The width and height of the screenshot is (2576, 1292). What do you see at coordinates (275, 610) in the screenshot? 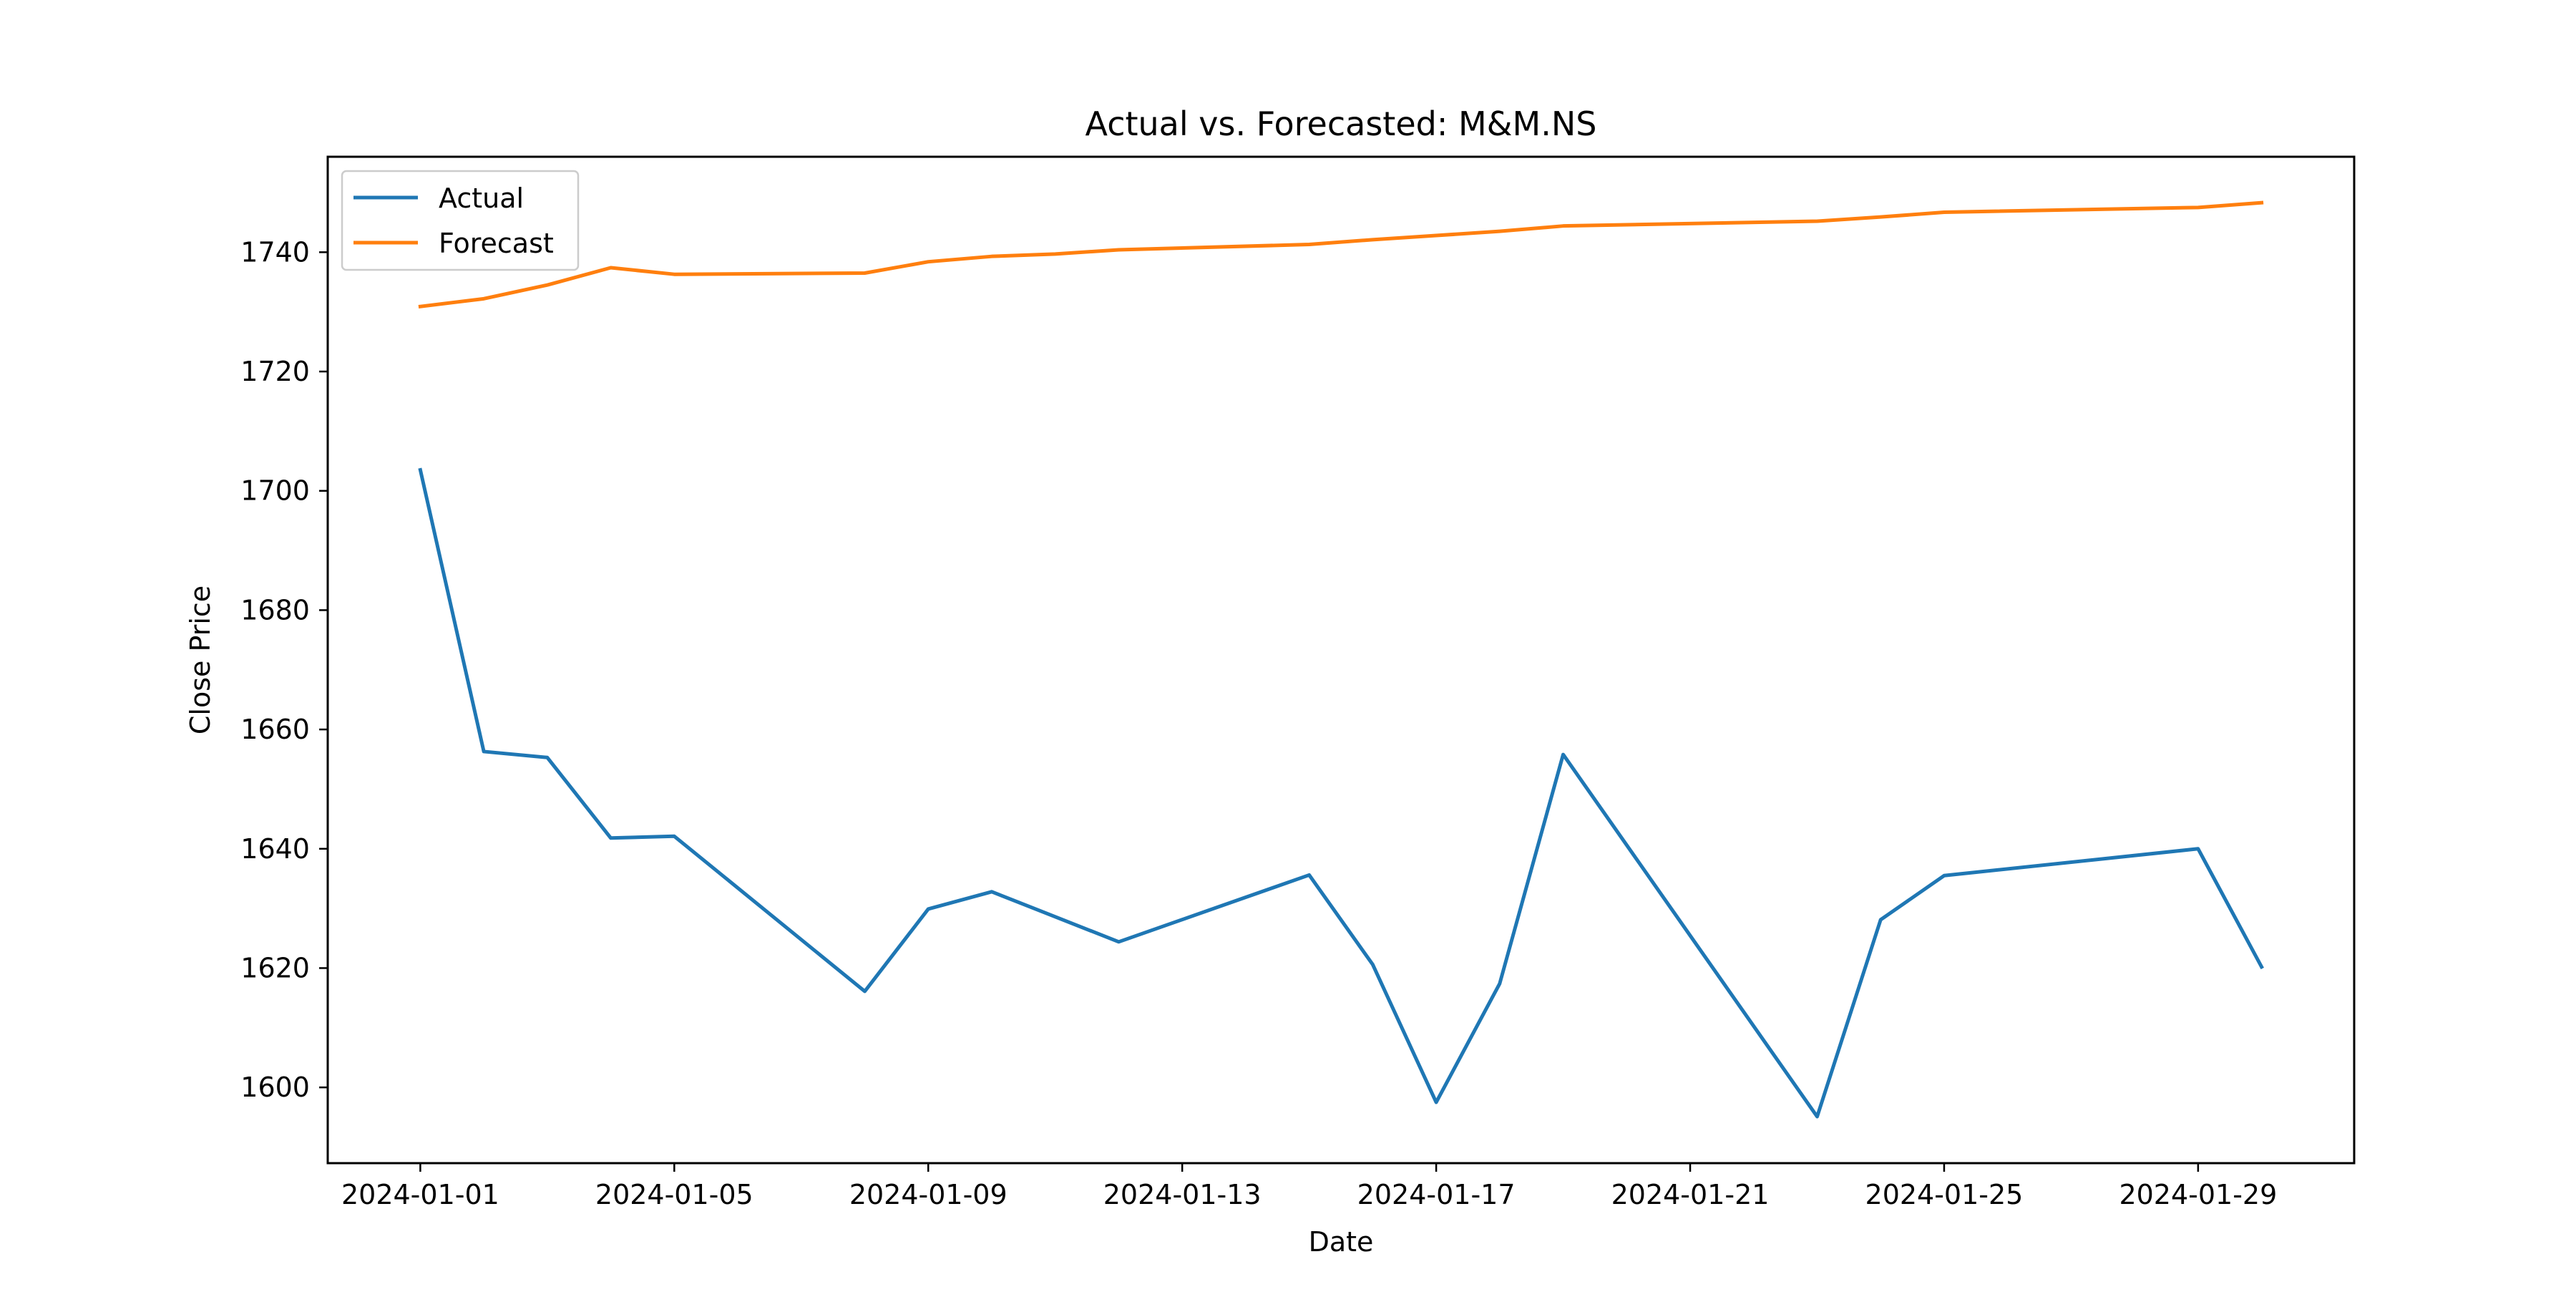
I see `y-tick-label: 1680` at bounding box center [275, 610].